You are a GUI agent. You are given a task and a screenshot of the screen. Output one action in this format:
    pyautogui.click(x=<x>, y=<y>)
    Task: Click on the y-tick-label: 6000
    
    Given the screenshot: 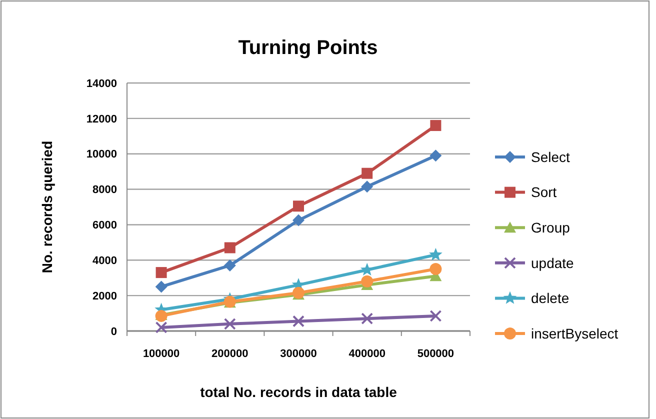 What is the action you would take?
    pyautogui.click(x=104, y=226)
    